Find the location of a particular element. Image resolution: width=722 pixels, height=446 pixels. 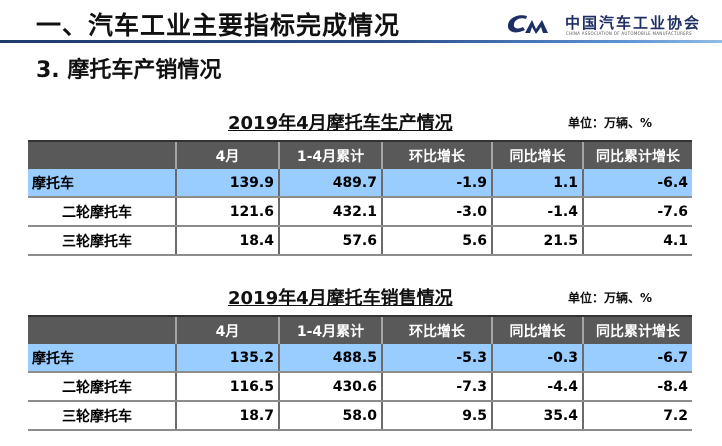

sales-unit-label: 单位：万辆、% is located at coordinates (610, 298).